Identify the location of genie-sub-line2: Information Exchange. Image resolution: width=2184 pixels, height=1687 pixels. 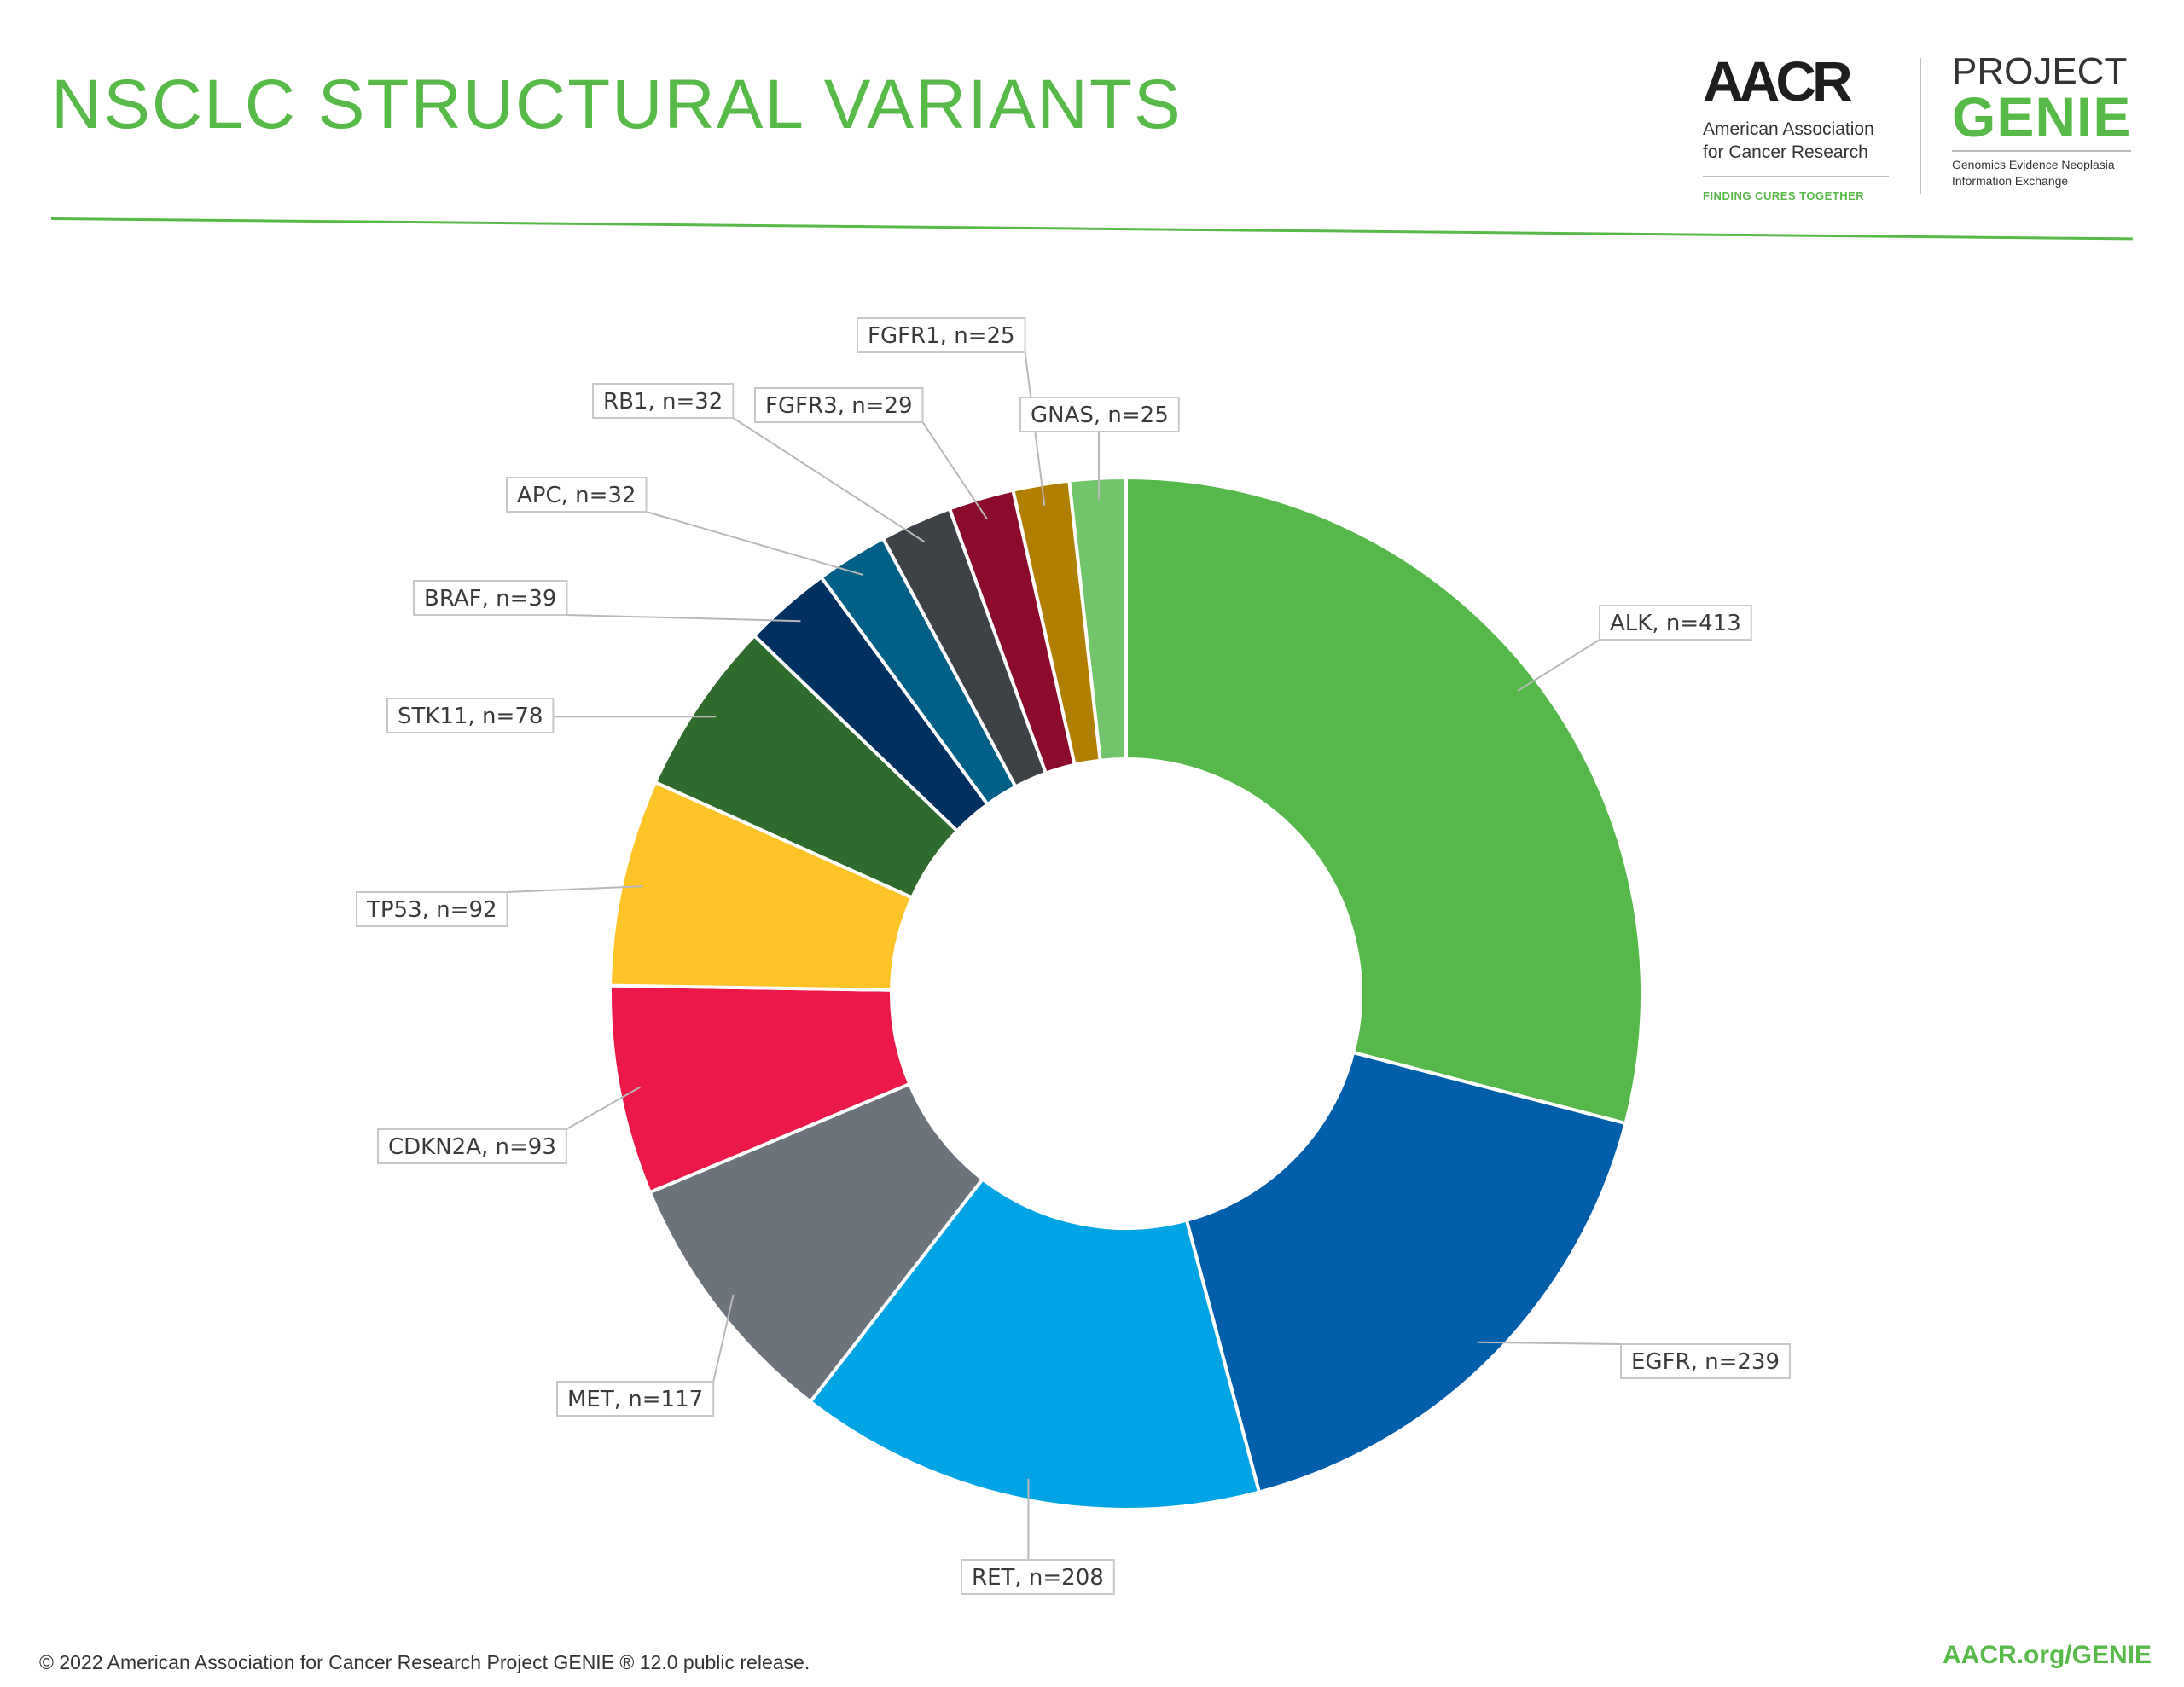
(2010, 181).